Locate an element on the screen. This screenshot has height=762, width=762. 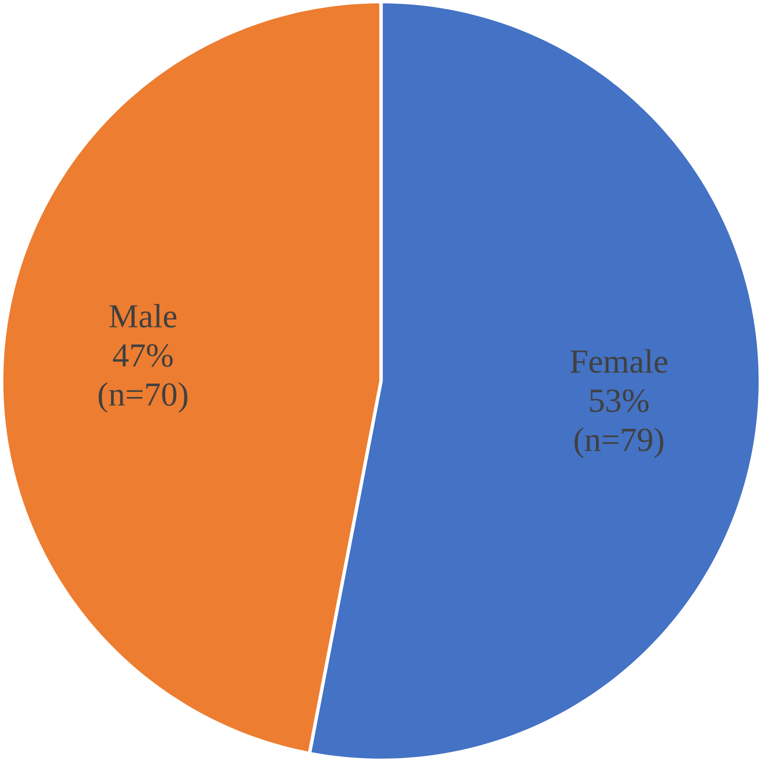
slice-label: Male is located at coordinates (143, 316).